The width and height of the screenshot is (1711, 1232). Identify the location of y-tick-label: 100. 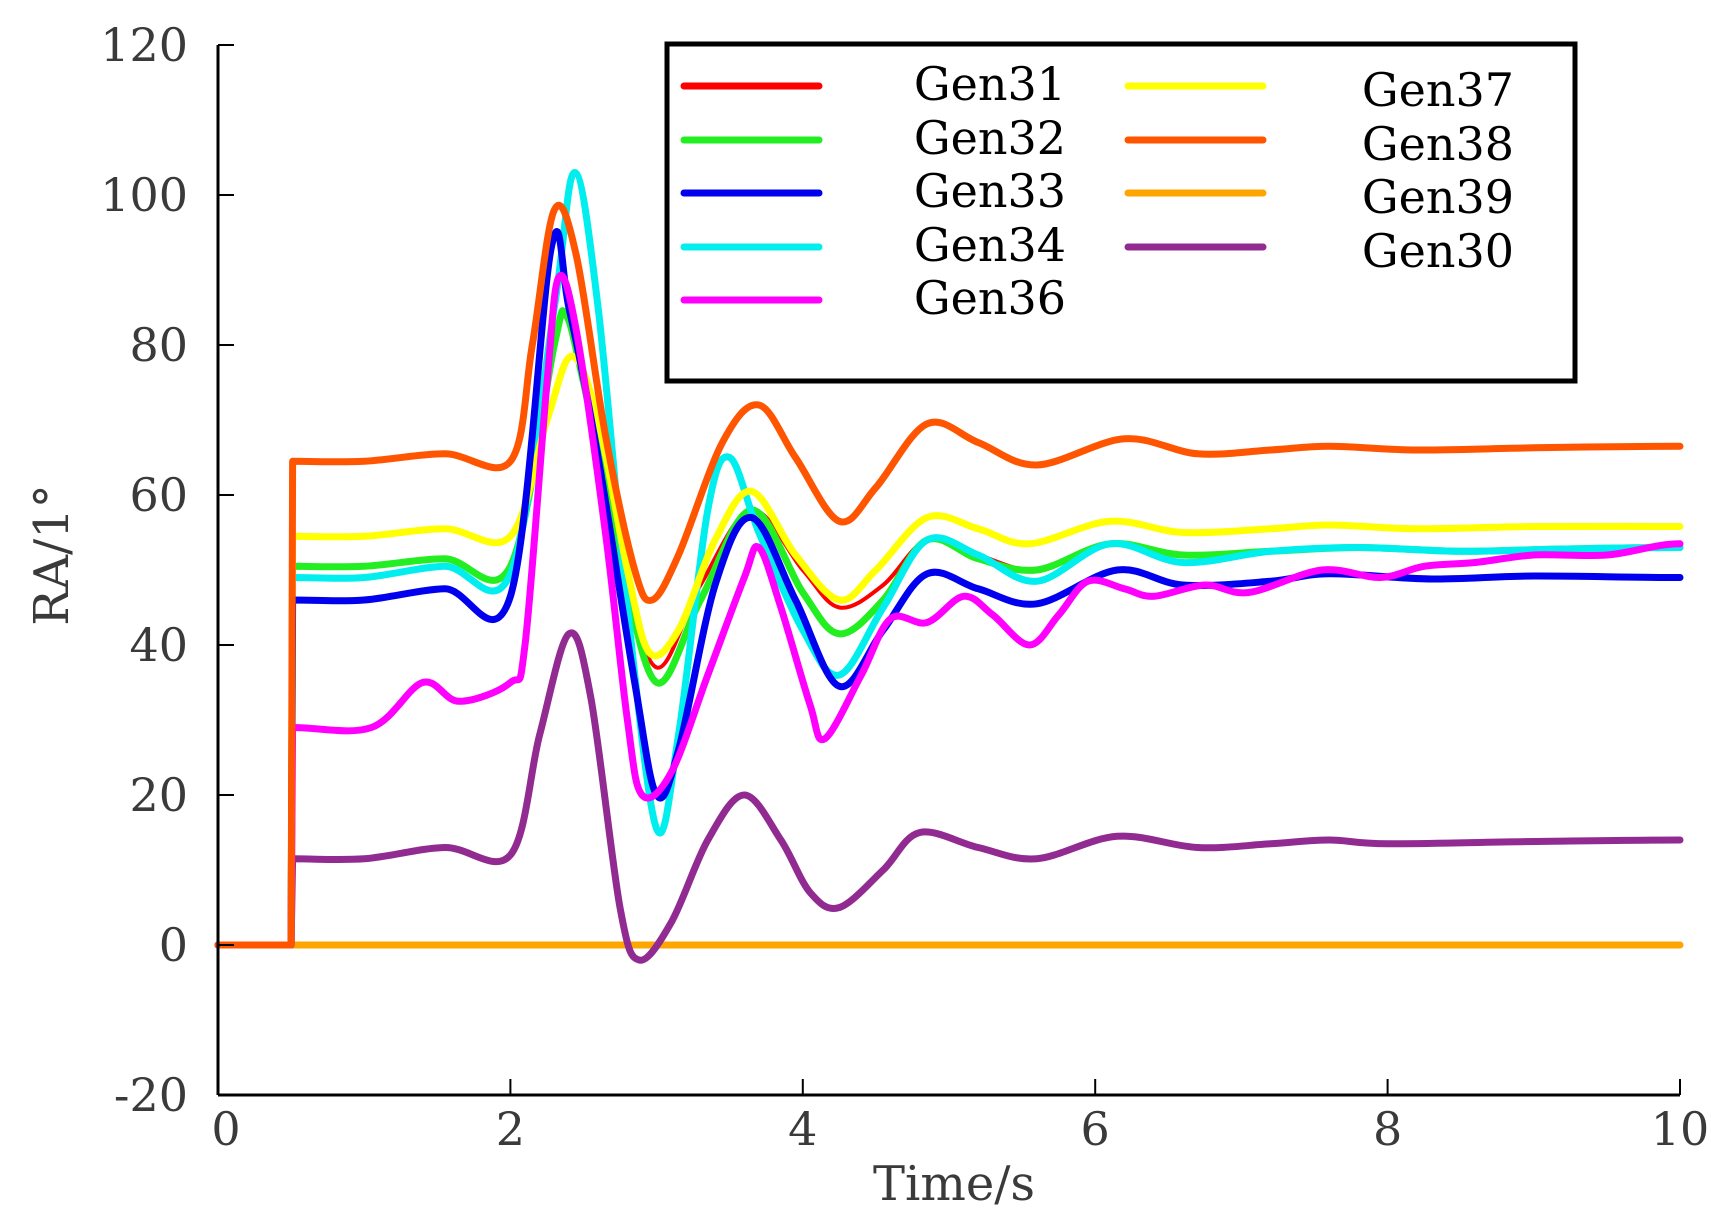
(144, 195).